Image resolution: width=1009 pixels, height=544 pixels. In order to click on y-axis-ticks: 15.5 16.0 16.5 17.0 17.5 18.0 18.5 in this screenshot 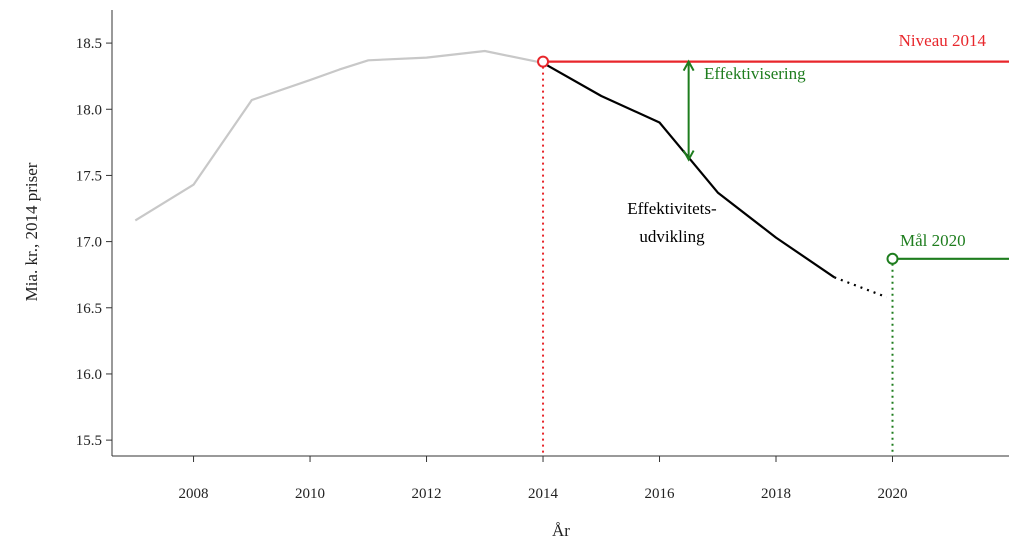, I will do `click(94, 242)`.